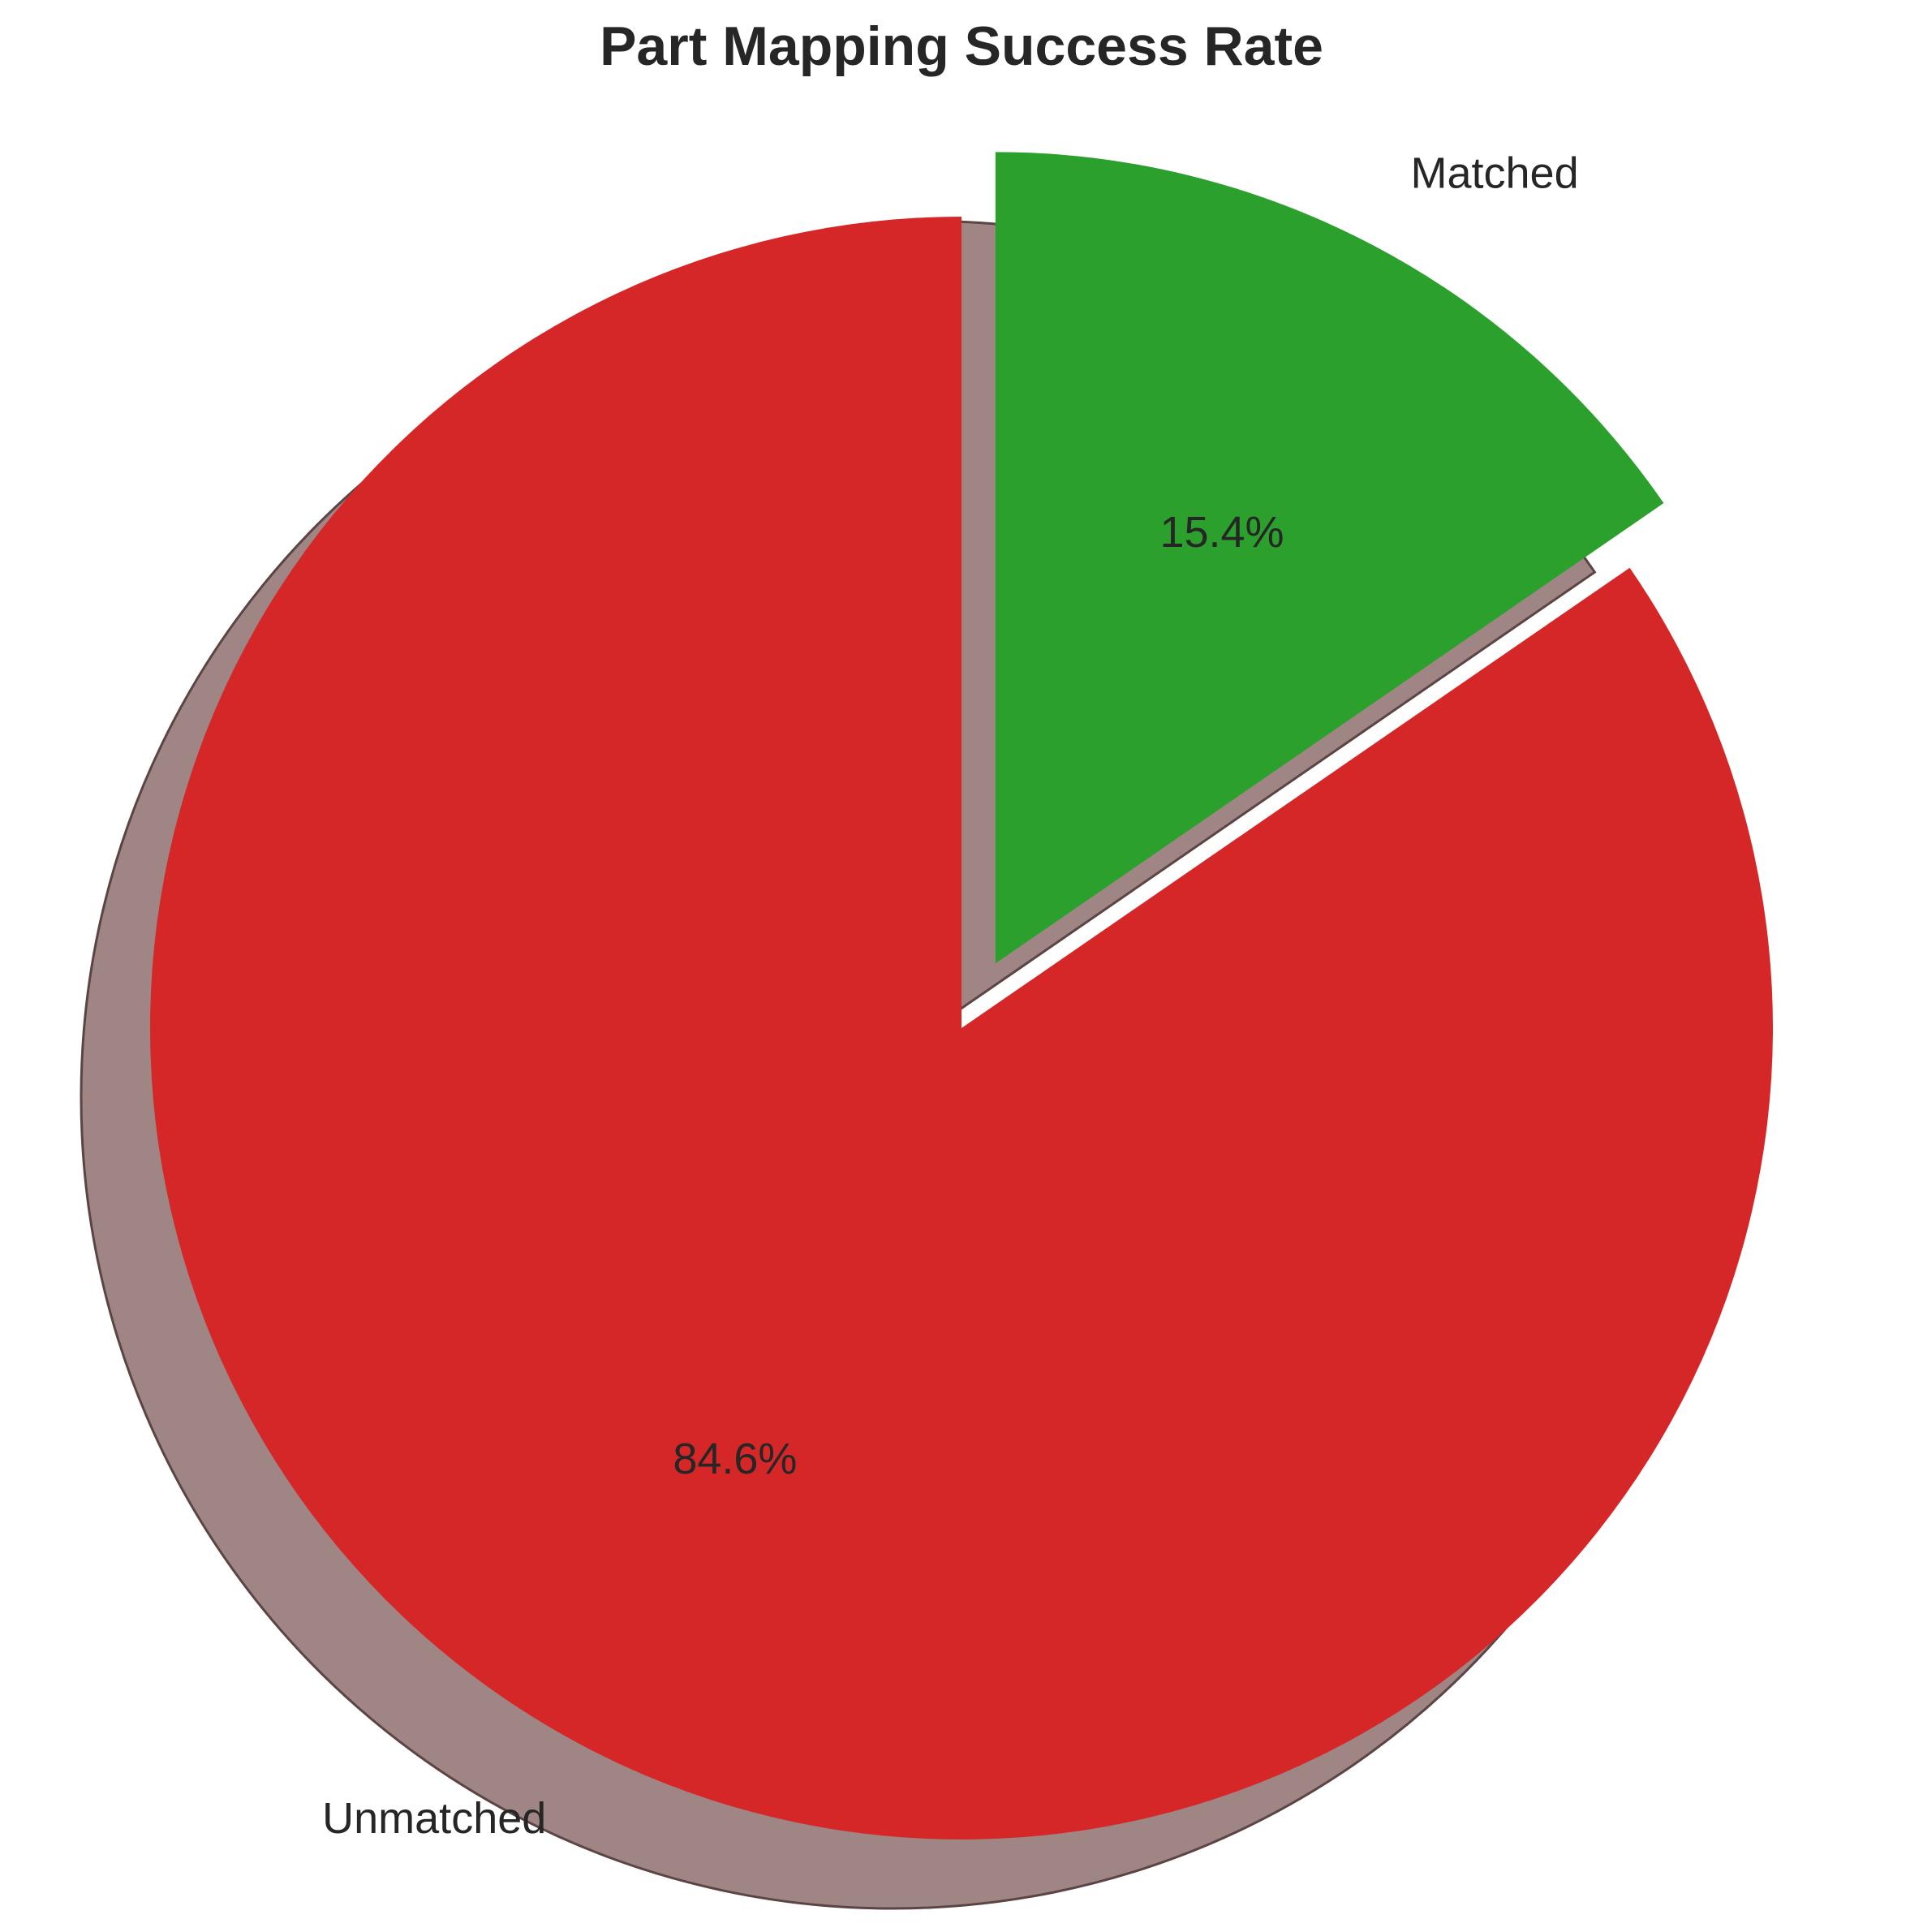  I want to click on pie-slice-matched, so click(1329, 558).